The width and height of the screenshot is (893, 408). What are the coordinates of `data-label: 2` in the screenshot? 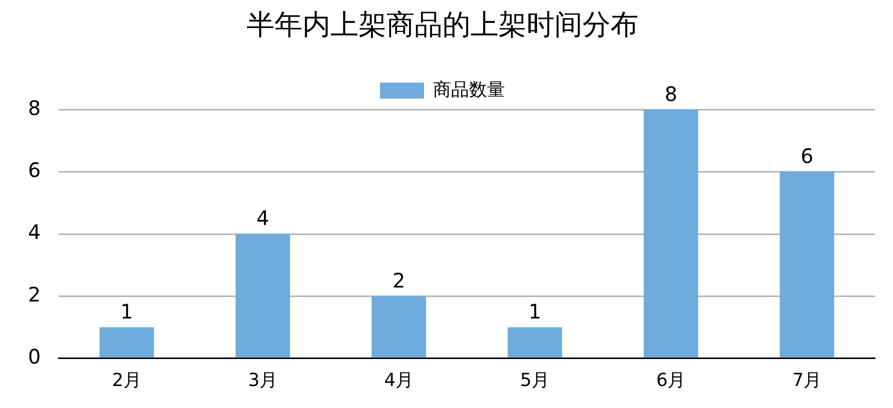 It's located at (399, 280).